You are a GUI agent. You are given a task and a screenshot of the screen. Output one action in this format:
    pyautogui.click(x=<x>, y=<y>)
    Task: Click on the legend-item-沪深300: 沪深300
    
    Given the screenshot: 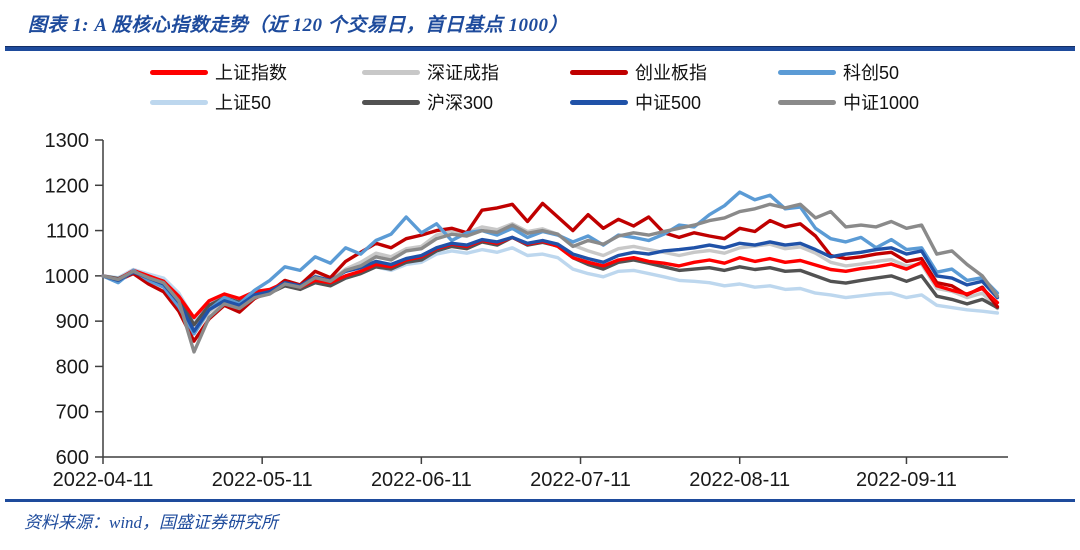 What is the action you would take?
    pyautogui.click(x=427, y=102)
    